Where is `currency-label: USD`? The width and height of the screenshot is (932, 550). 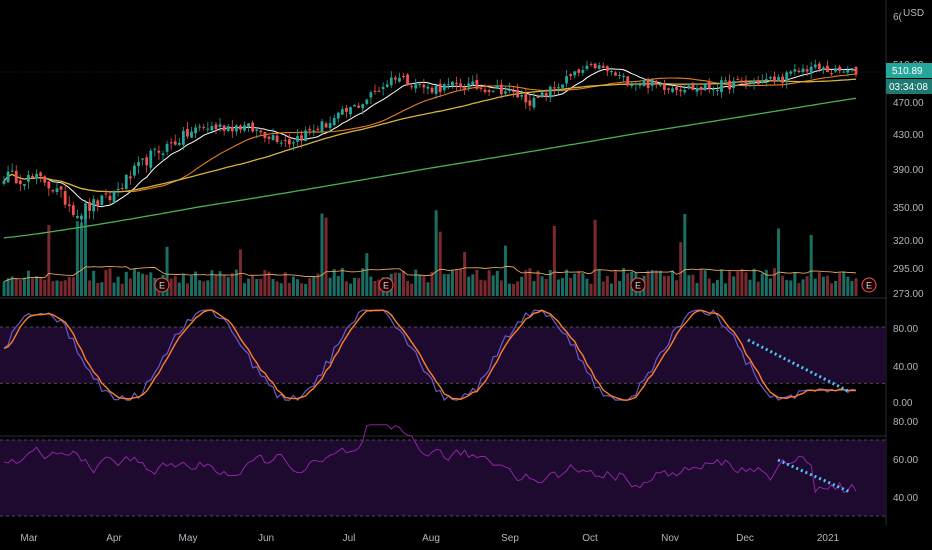
currency-label: USD is located at coordinates (913, 13).